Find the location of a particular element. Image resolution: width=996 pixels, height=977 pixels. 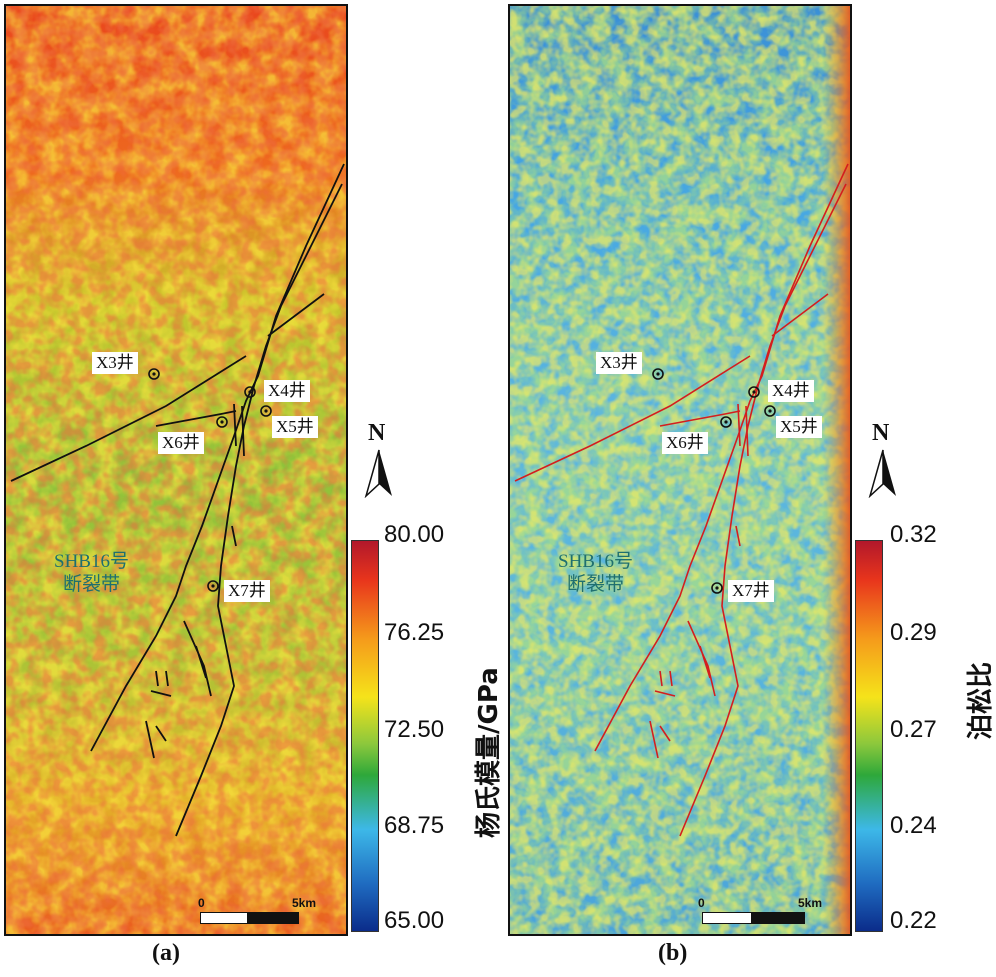

colorbar-a-tick-2: 76.25 is located at coordinates (414, 632).